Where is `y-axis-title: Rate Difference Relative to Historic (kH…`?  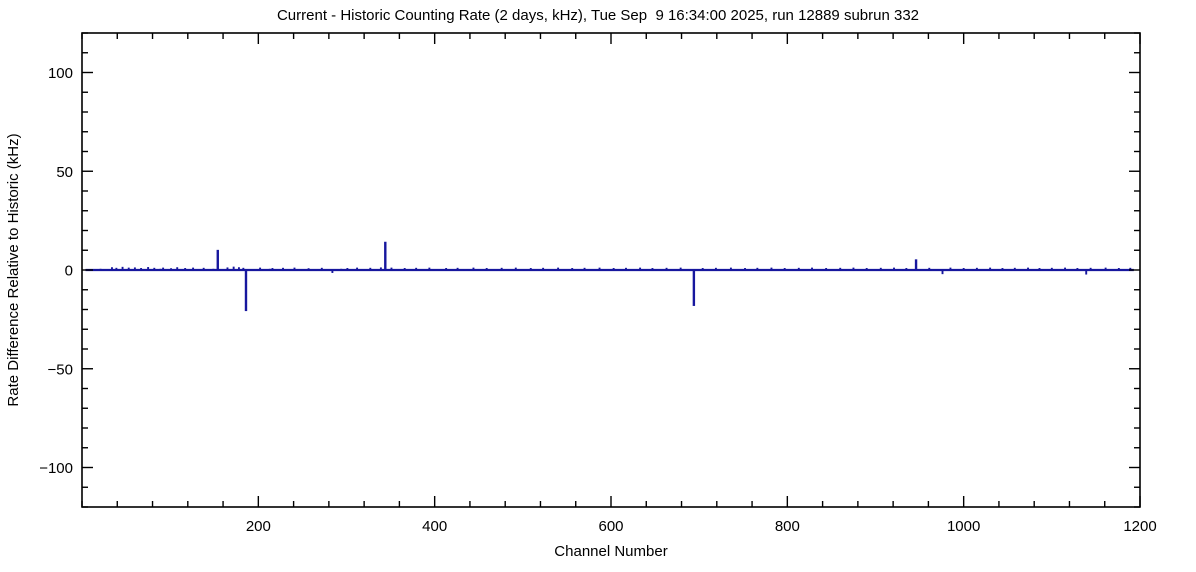
y-axis-title: Rate Difference Relative to Historic (kH… is located at coordinates (13, 269).